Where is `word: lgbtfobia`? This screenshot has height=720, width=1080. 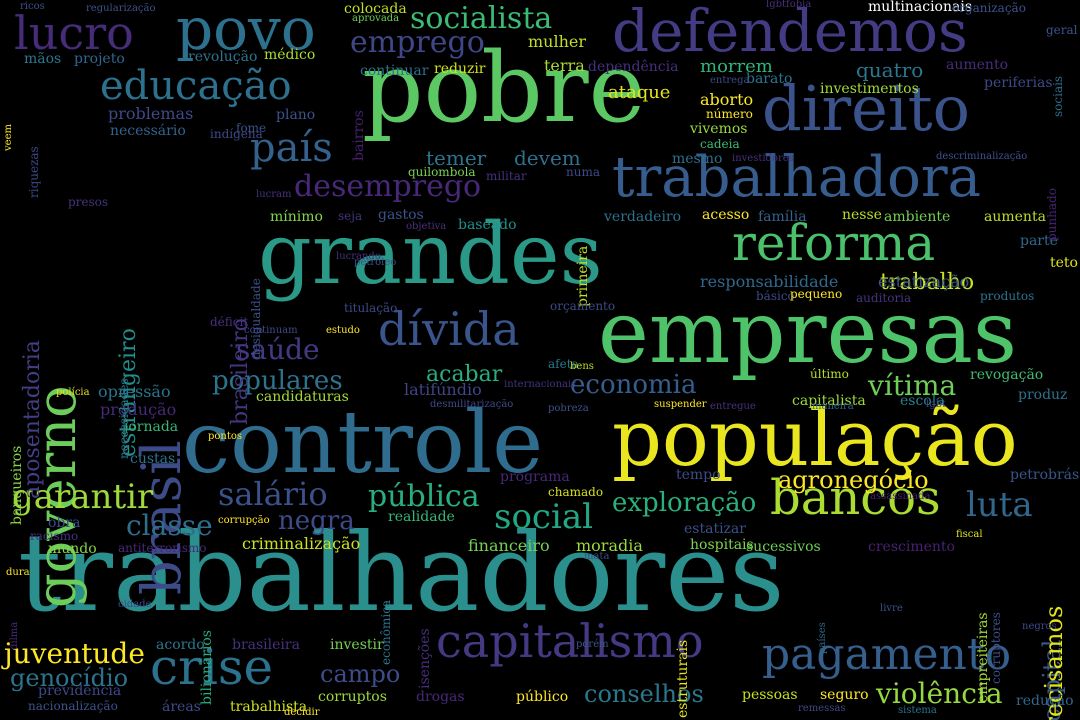 word: lgbtfobia is located at coordinates (789, 5).